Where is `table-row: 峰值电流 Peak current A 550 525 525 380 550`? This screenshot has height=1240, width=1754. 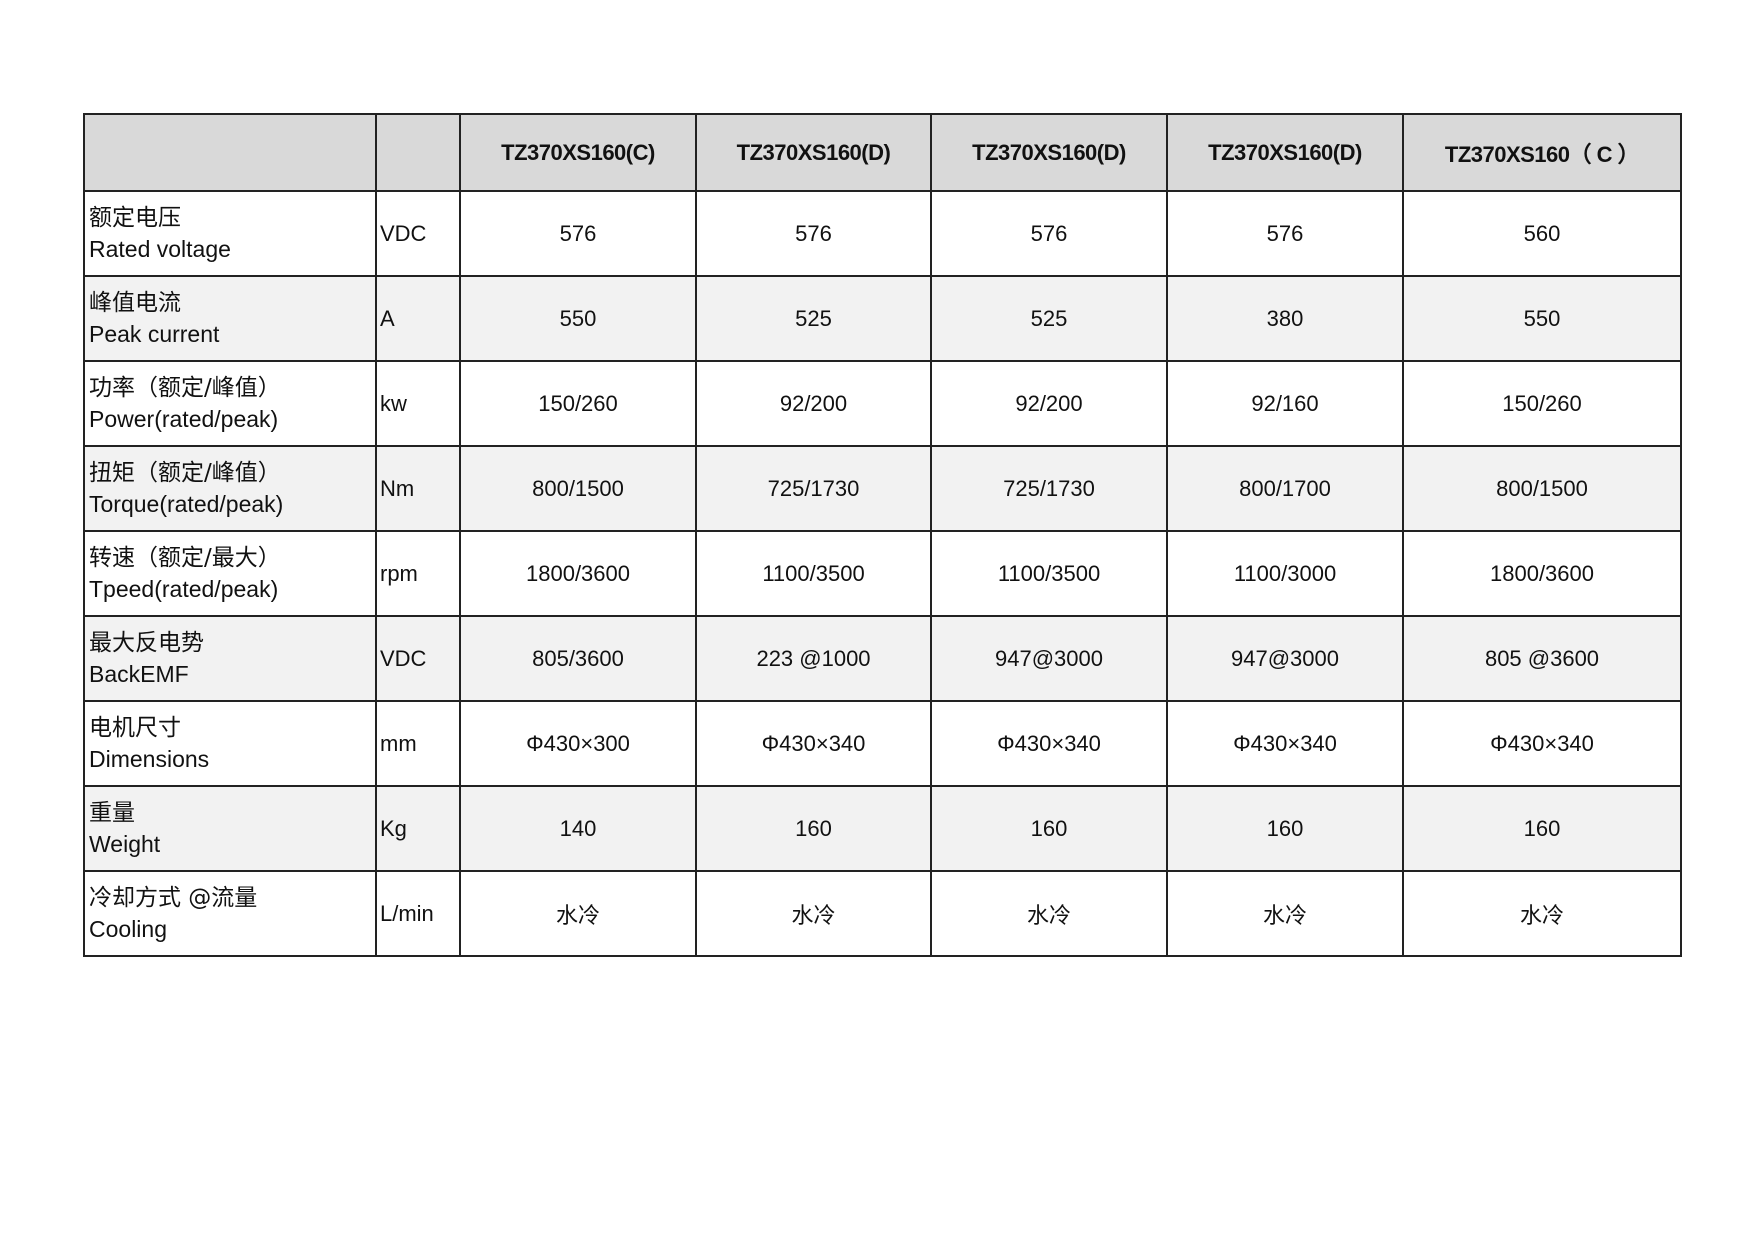 table-row: 峰值电流 Peak current A 550 525 525 380 550 is located at coordinates (882, 318).